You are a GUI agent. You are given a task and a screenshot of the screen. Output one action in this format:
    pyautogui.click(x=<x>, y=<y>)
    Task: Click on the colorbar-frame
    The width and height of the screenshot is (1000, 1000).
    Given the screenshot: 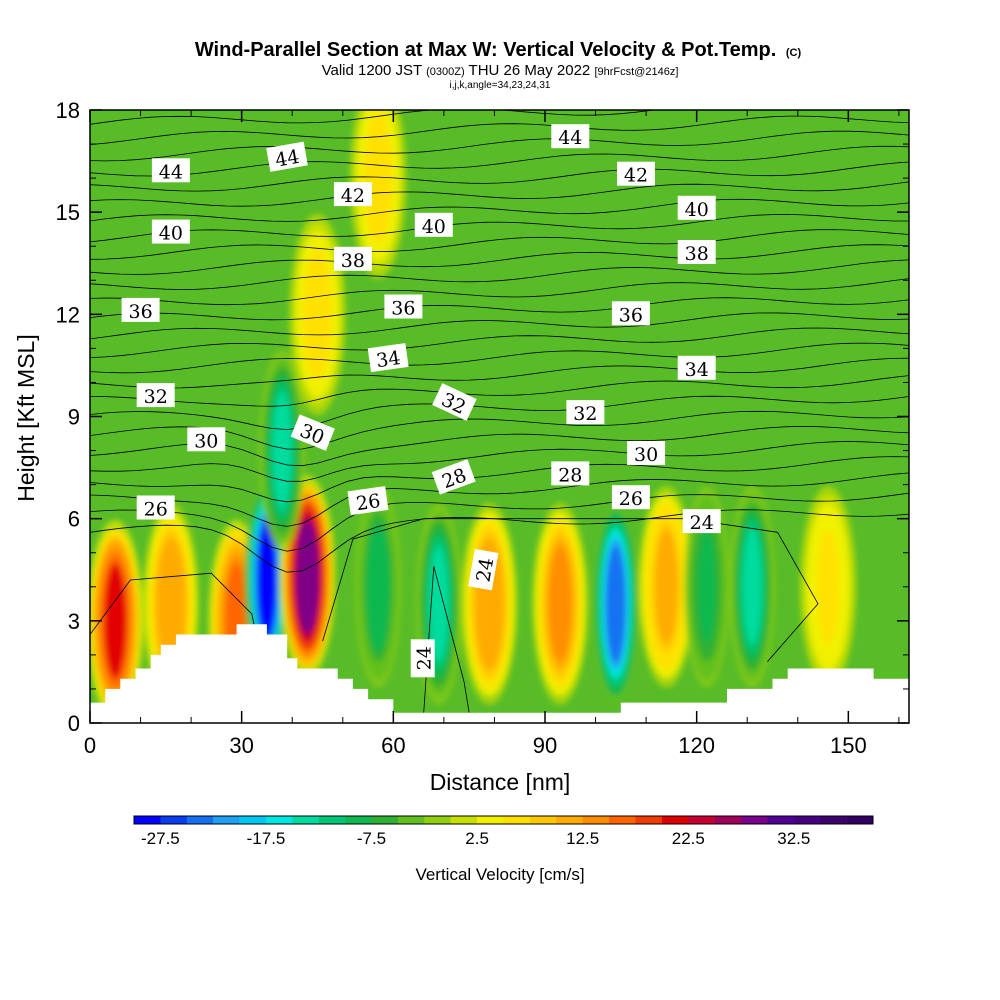 What is the action you would take?
    pyautogui.click(x=503, y=820)
    